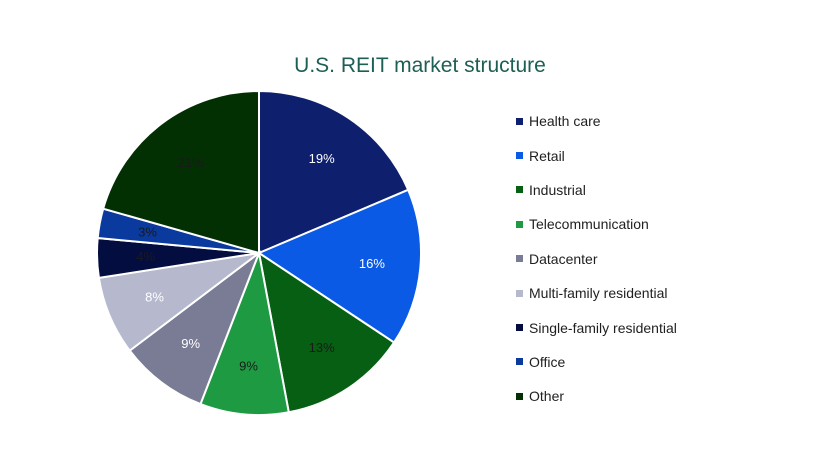 This screenshot has width=840, height=472. What do you see at coordinates (596, 396) in the screenshot?
I see `legend-item-8: Other` at bounding box center [596, 396].